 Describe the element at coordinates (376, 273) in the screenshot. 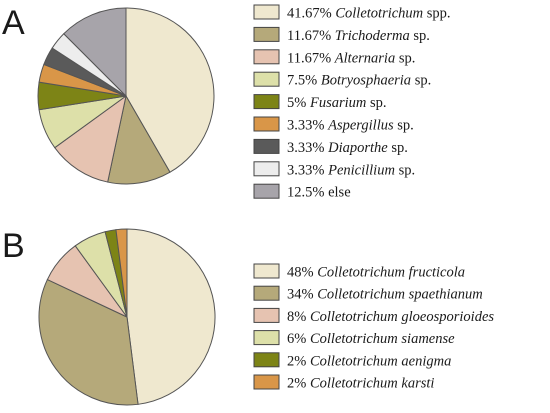

I see `legend-label: 48% Colletotrichum fructicola` at that location.